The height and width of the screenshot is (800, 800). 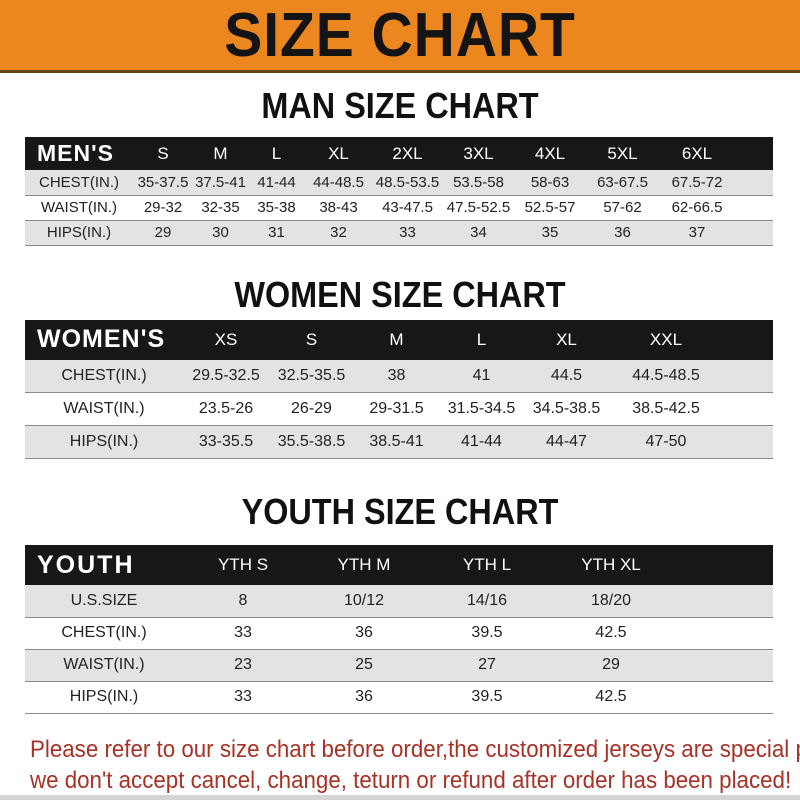 What do you see at coordinates (399, 601) in the screenshot?
I see `youth-ussize-row: U.S.SIZE 8 10/12 14/16 18/20` at bounding box center [399, 601].